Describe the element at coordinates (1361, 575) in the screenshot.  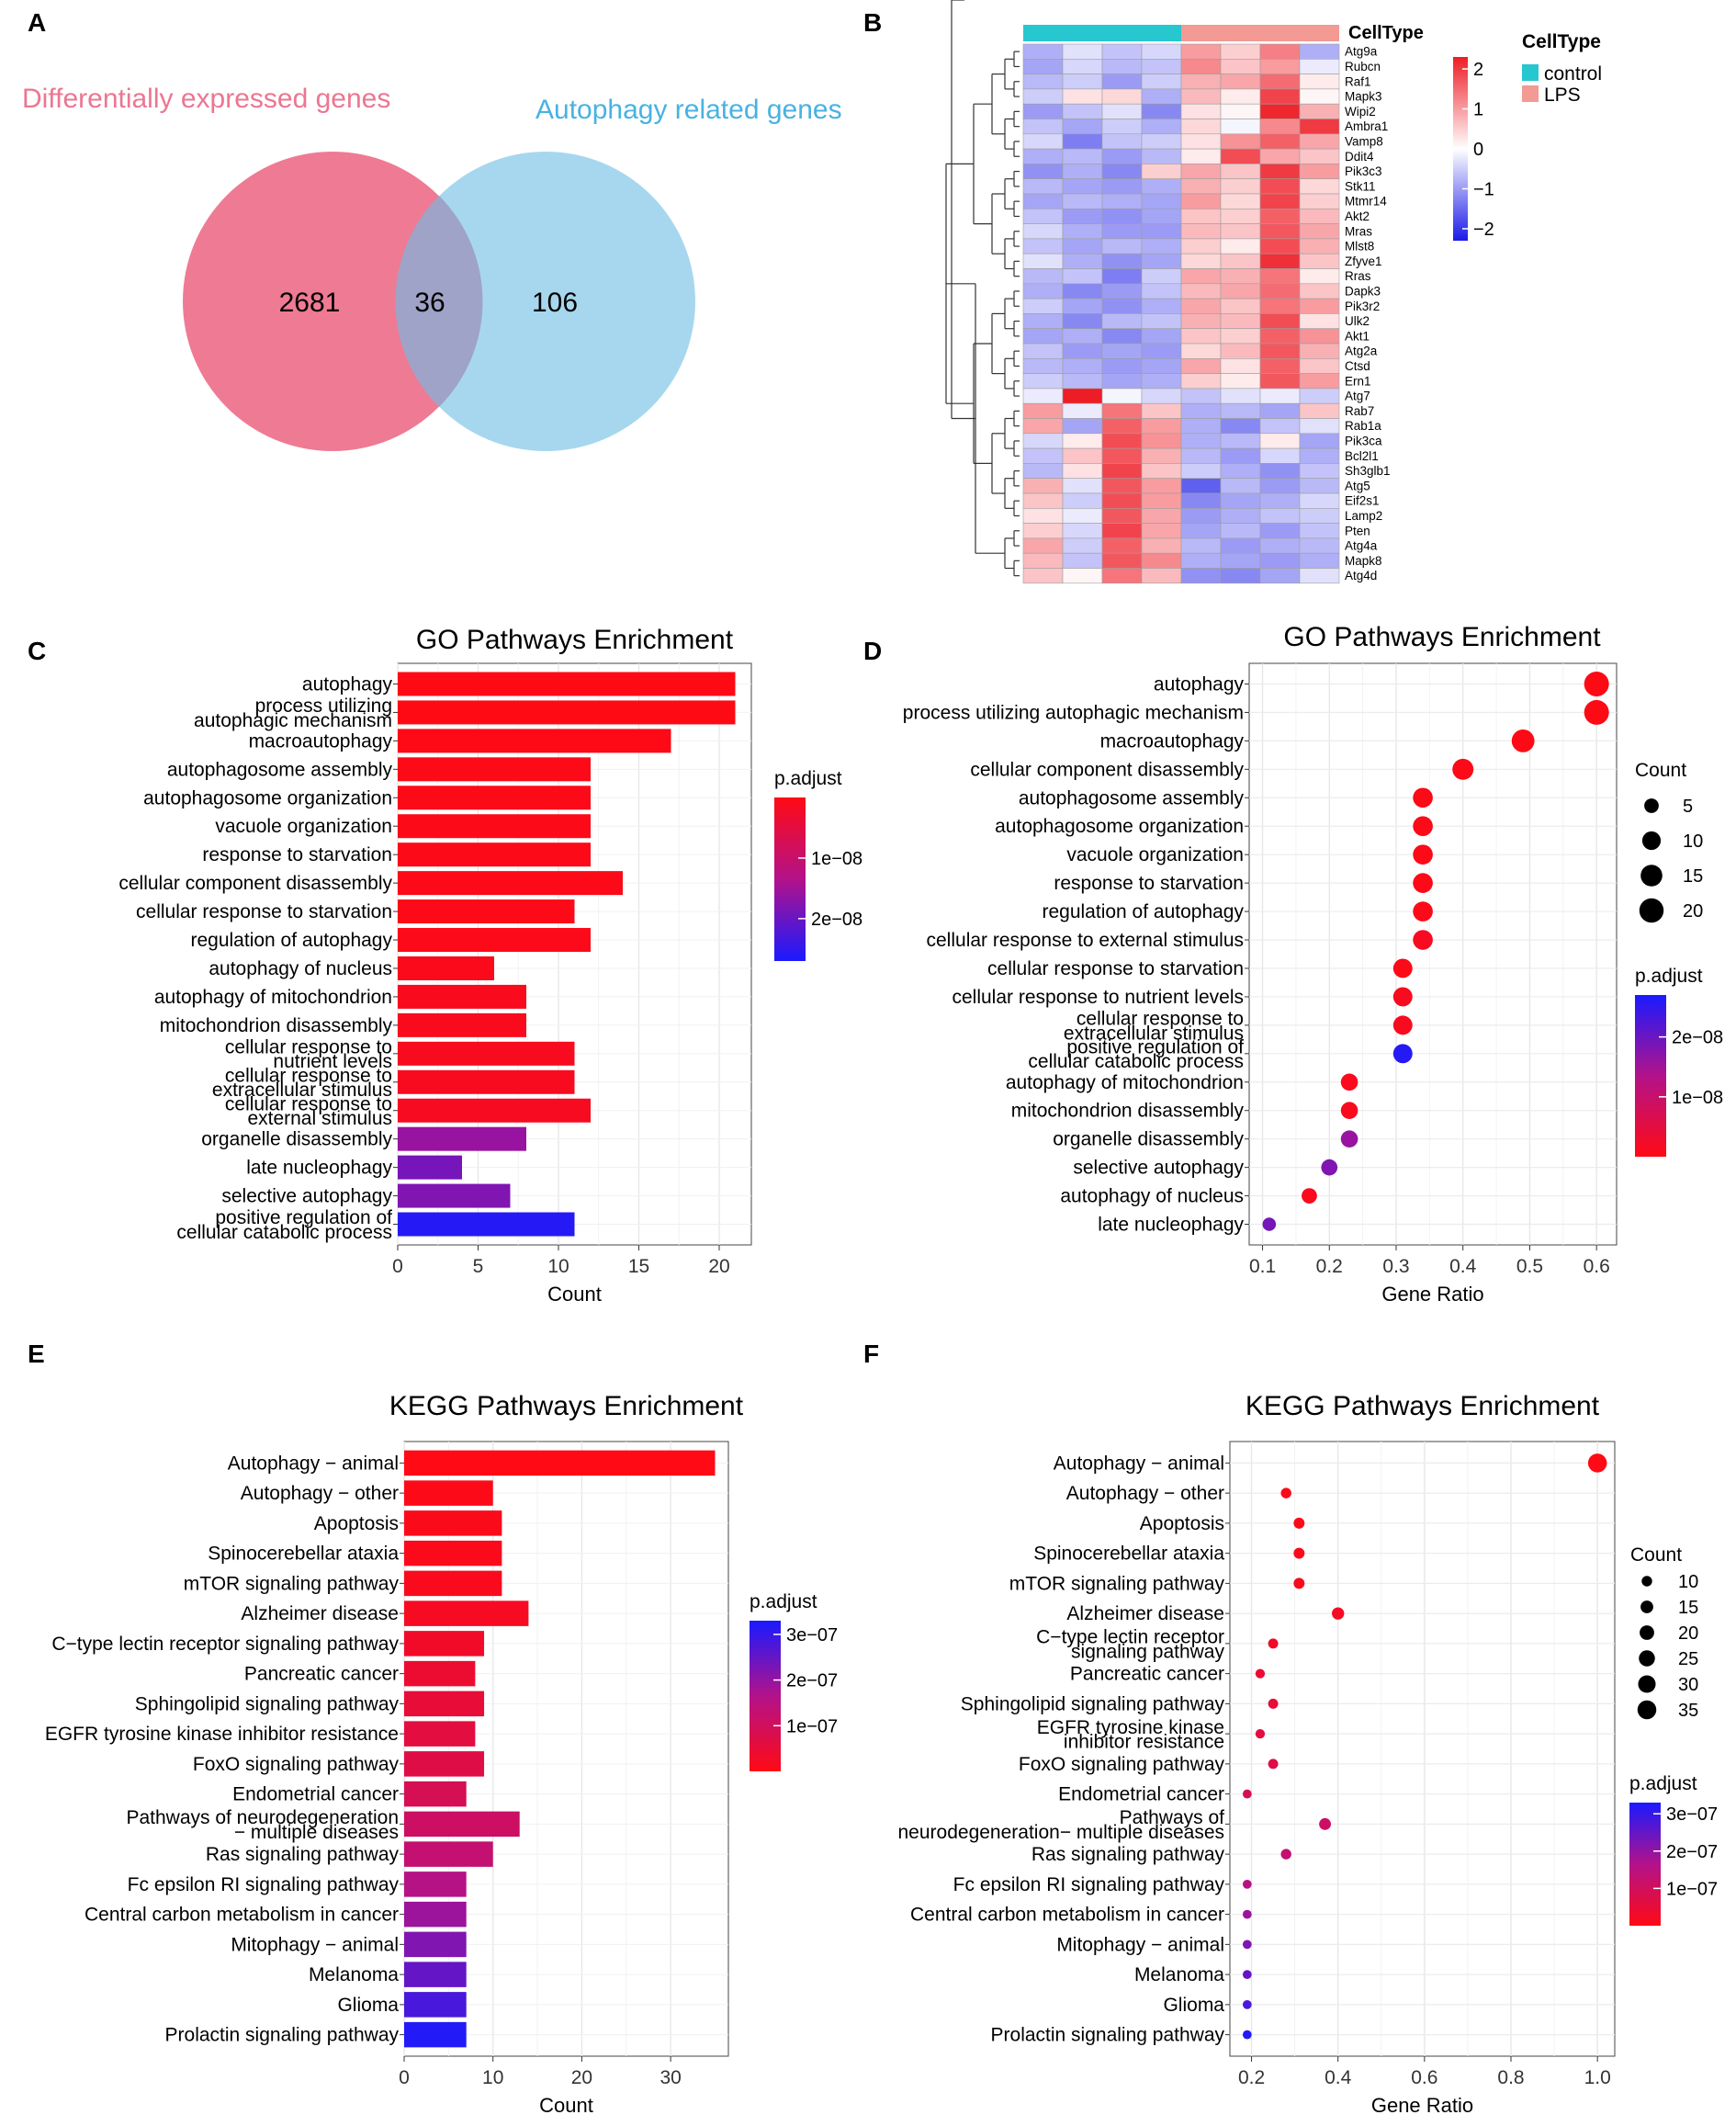
I see `gene-label: Atg4d` at that location.